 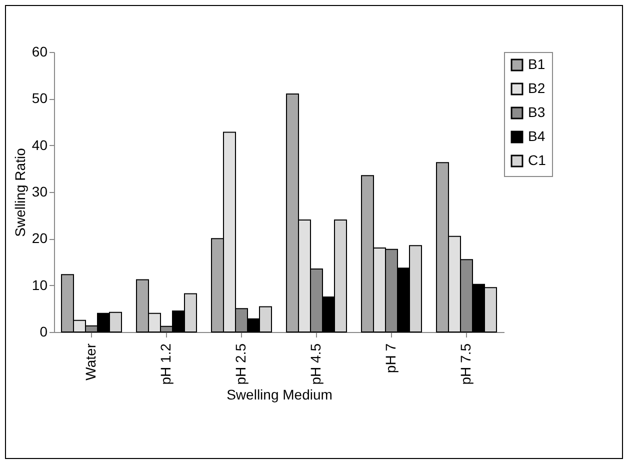 What do you see at coordinates (537, 160) in the screenshot?
I see `legend-label: C1` at bounding box center [537, 160].